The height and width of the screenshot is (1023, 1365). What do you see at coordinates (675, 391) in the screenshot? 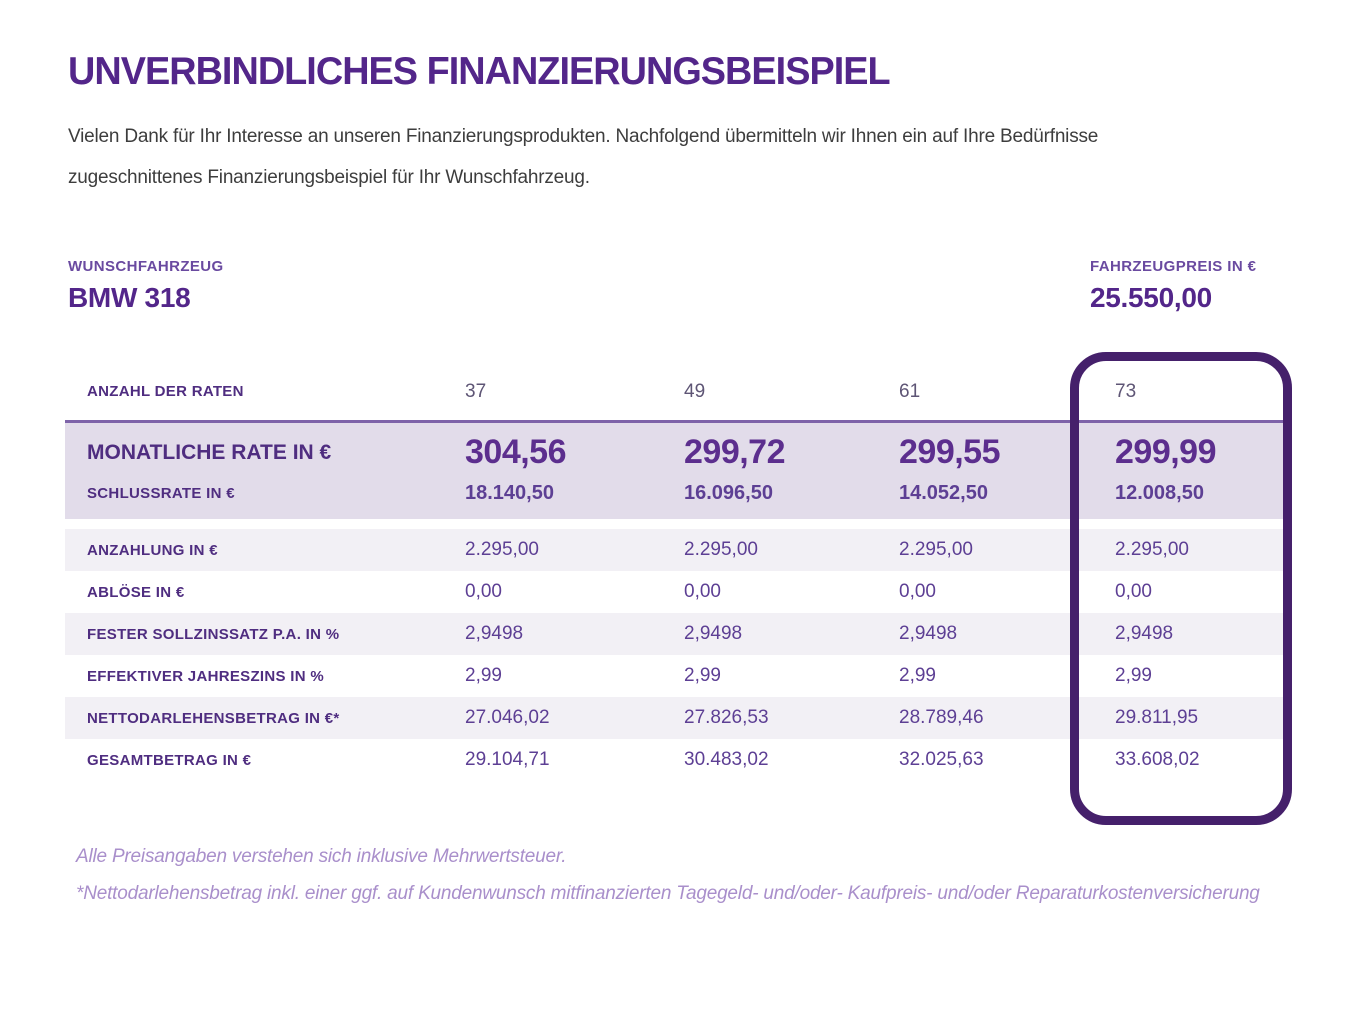
I see `installments-header-row: ANZAHL DER RATEN 37 49 61 73` at bounding box center [675, 391].